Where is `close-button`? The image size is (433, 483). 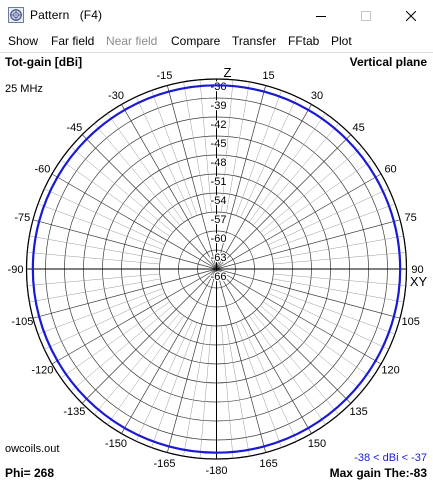
close-button is located at coordinates (410, 15).